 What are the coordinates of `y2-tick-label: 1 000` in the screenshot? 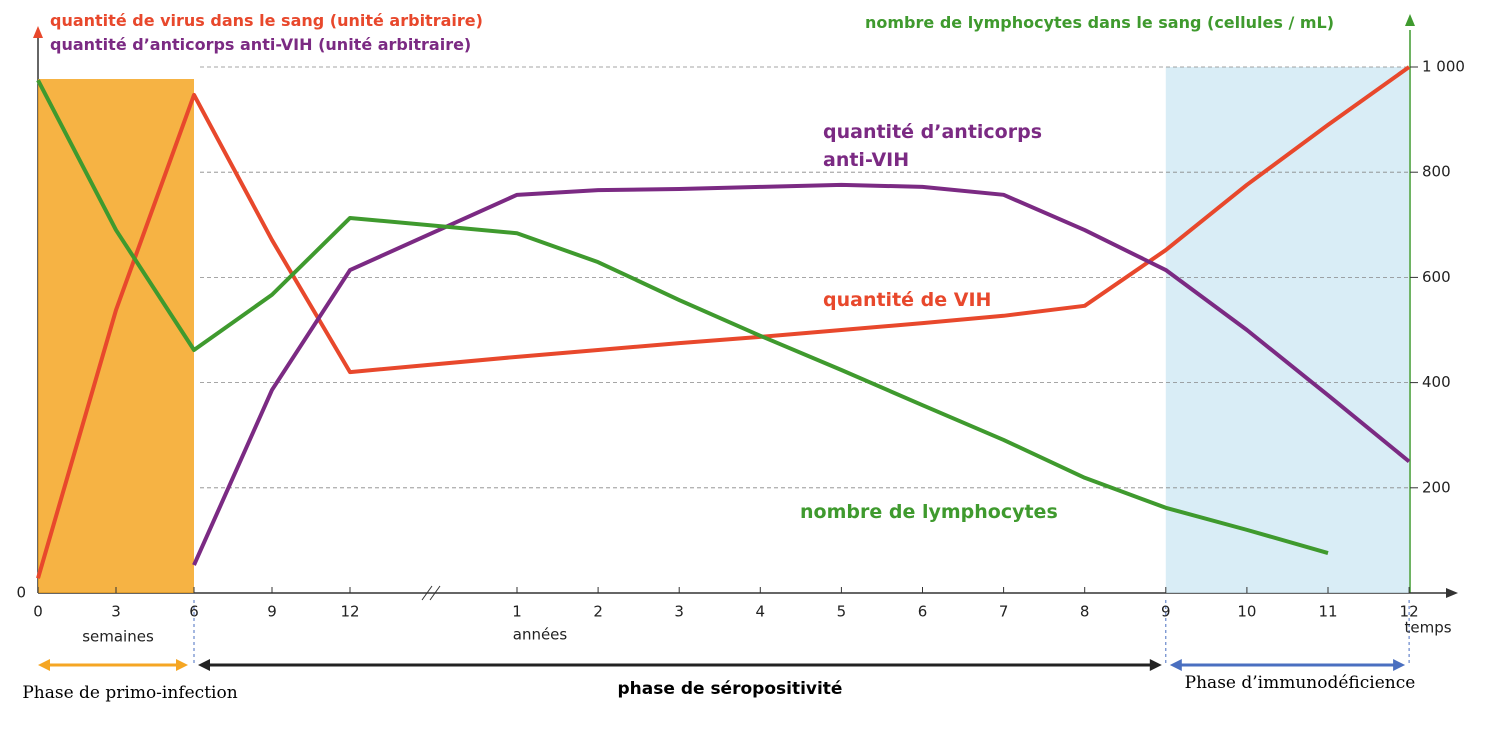 It's located at (1443, 67).